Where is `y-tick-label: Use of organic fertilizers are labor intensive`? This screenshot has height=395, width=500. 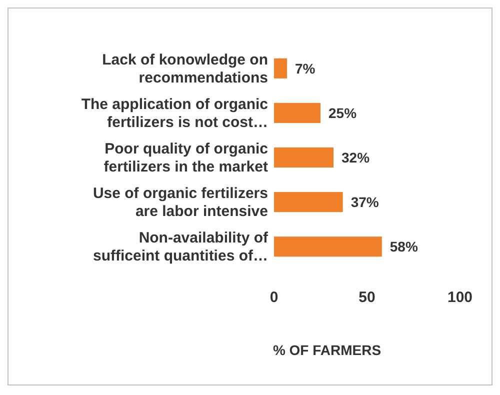 y-tick-label: Use of organic fertilizers are labor intensive is located at coordinates (180, 202).